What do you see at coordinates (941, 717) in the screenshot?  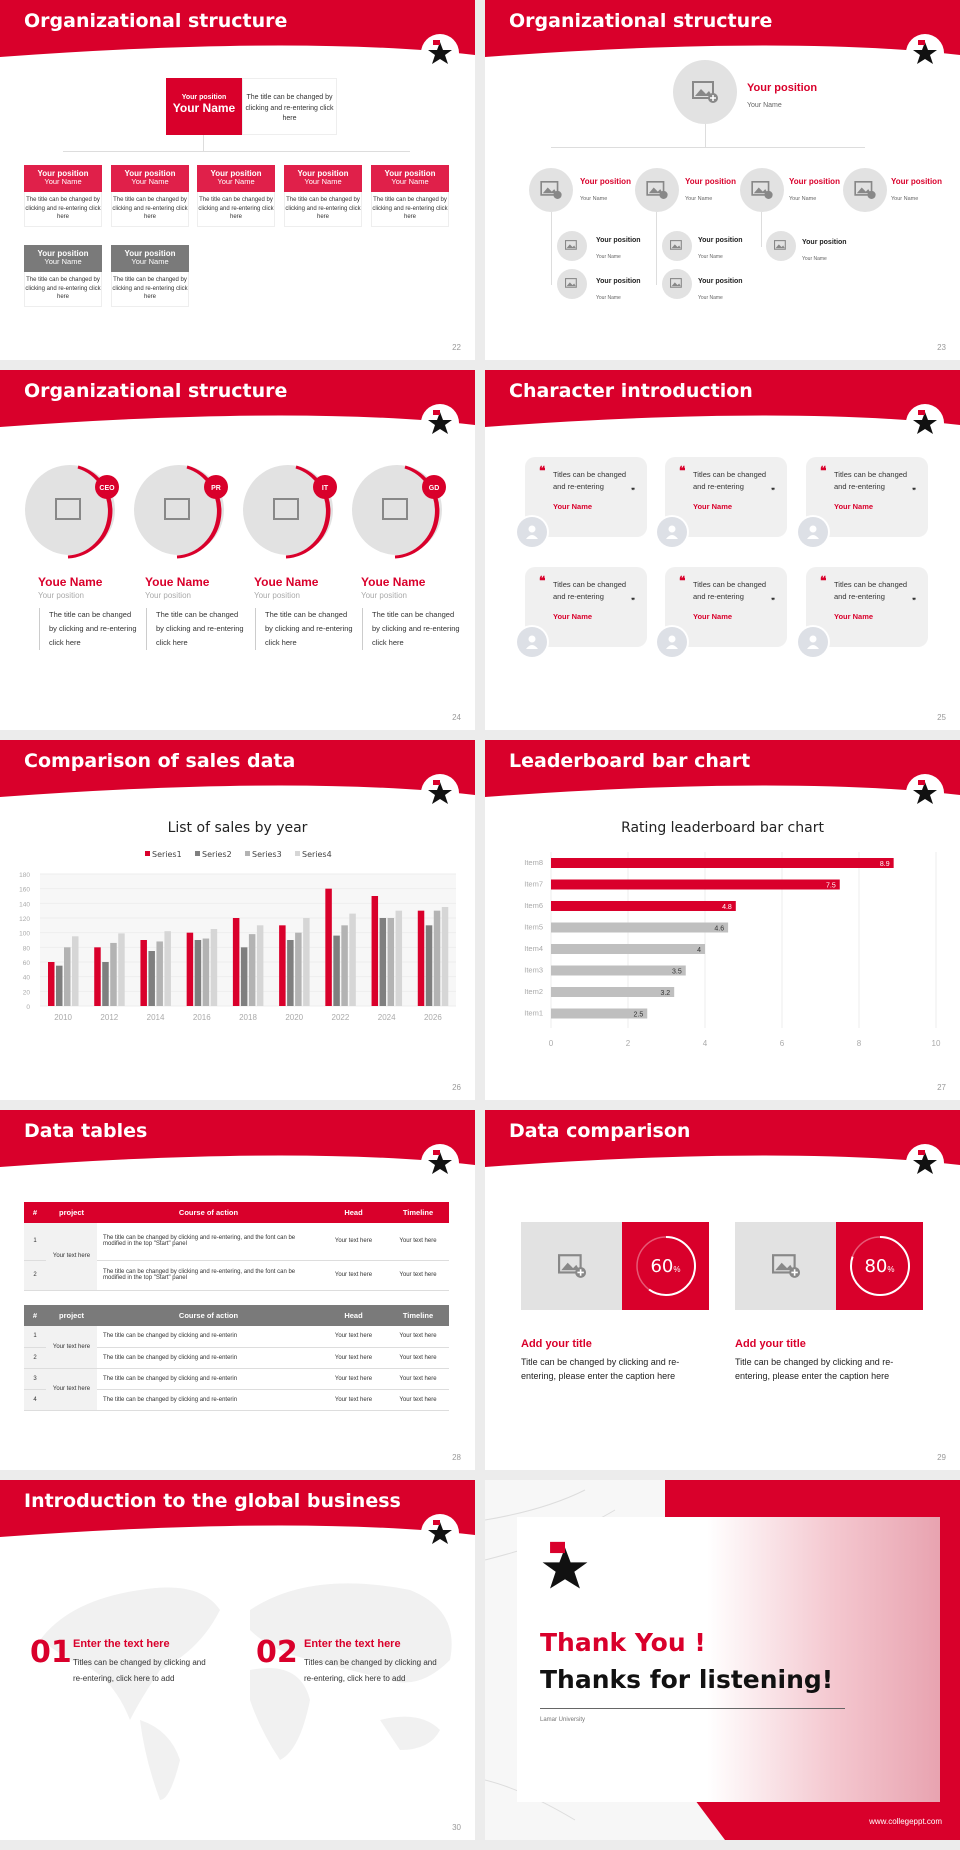 I see `page-number: 25` at bounding box center [941, 717].